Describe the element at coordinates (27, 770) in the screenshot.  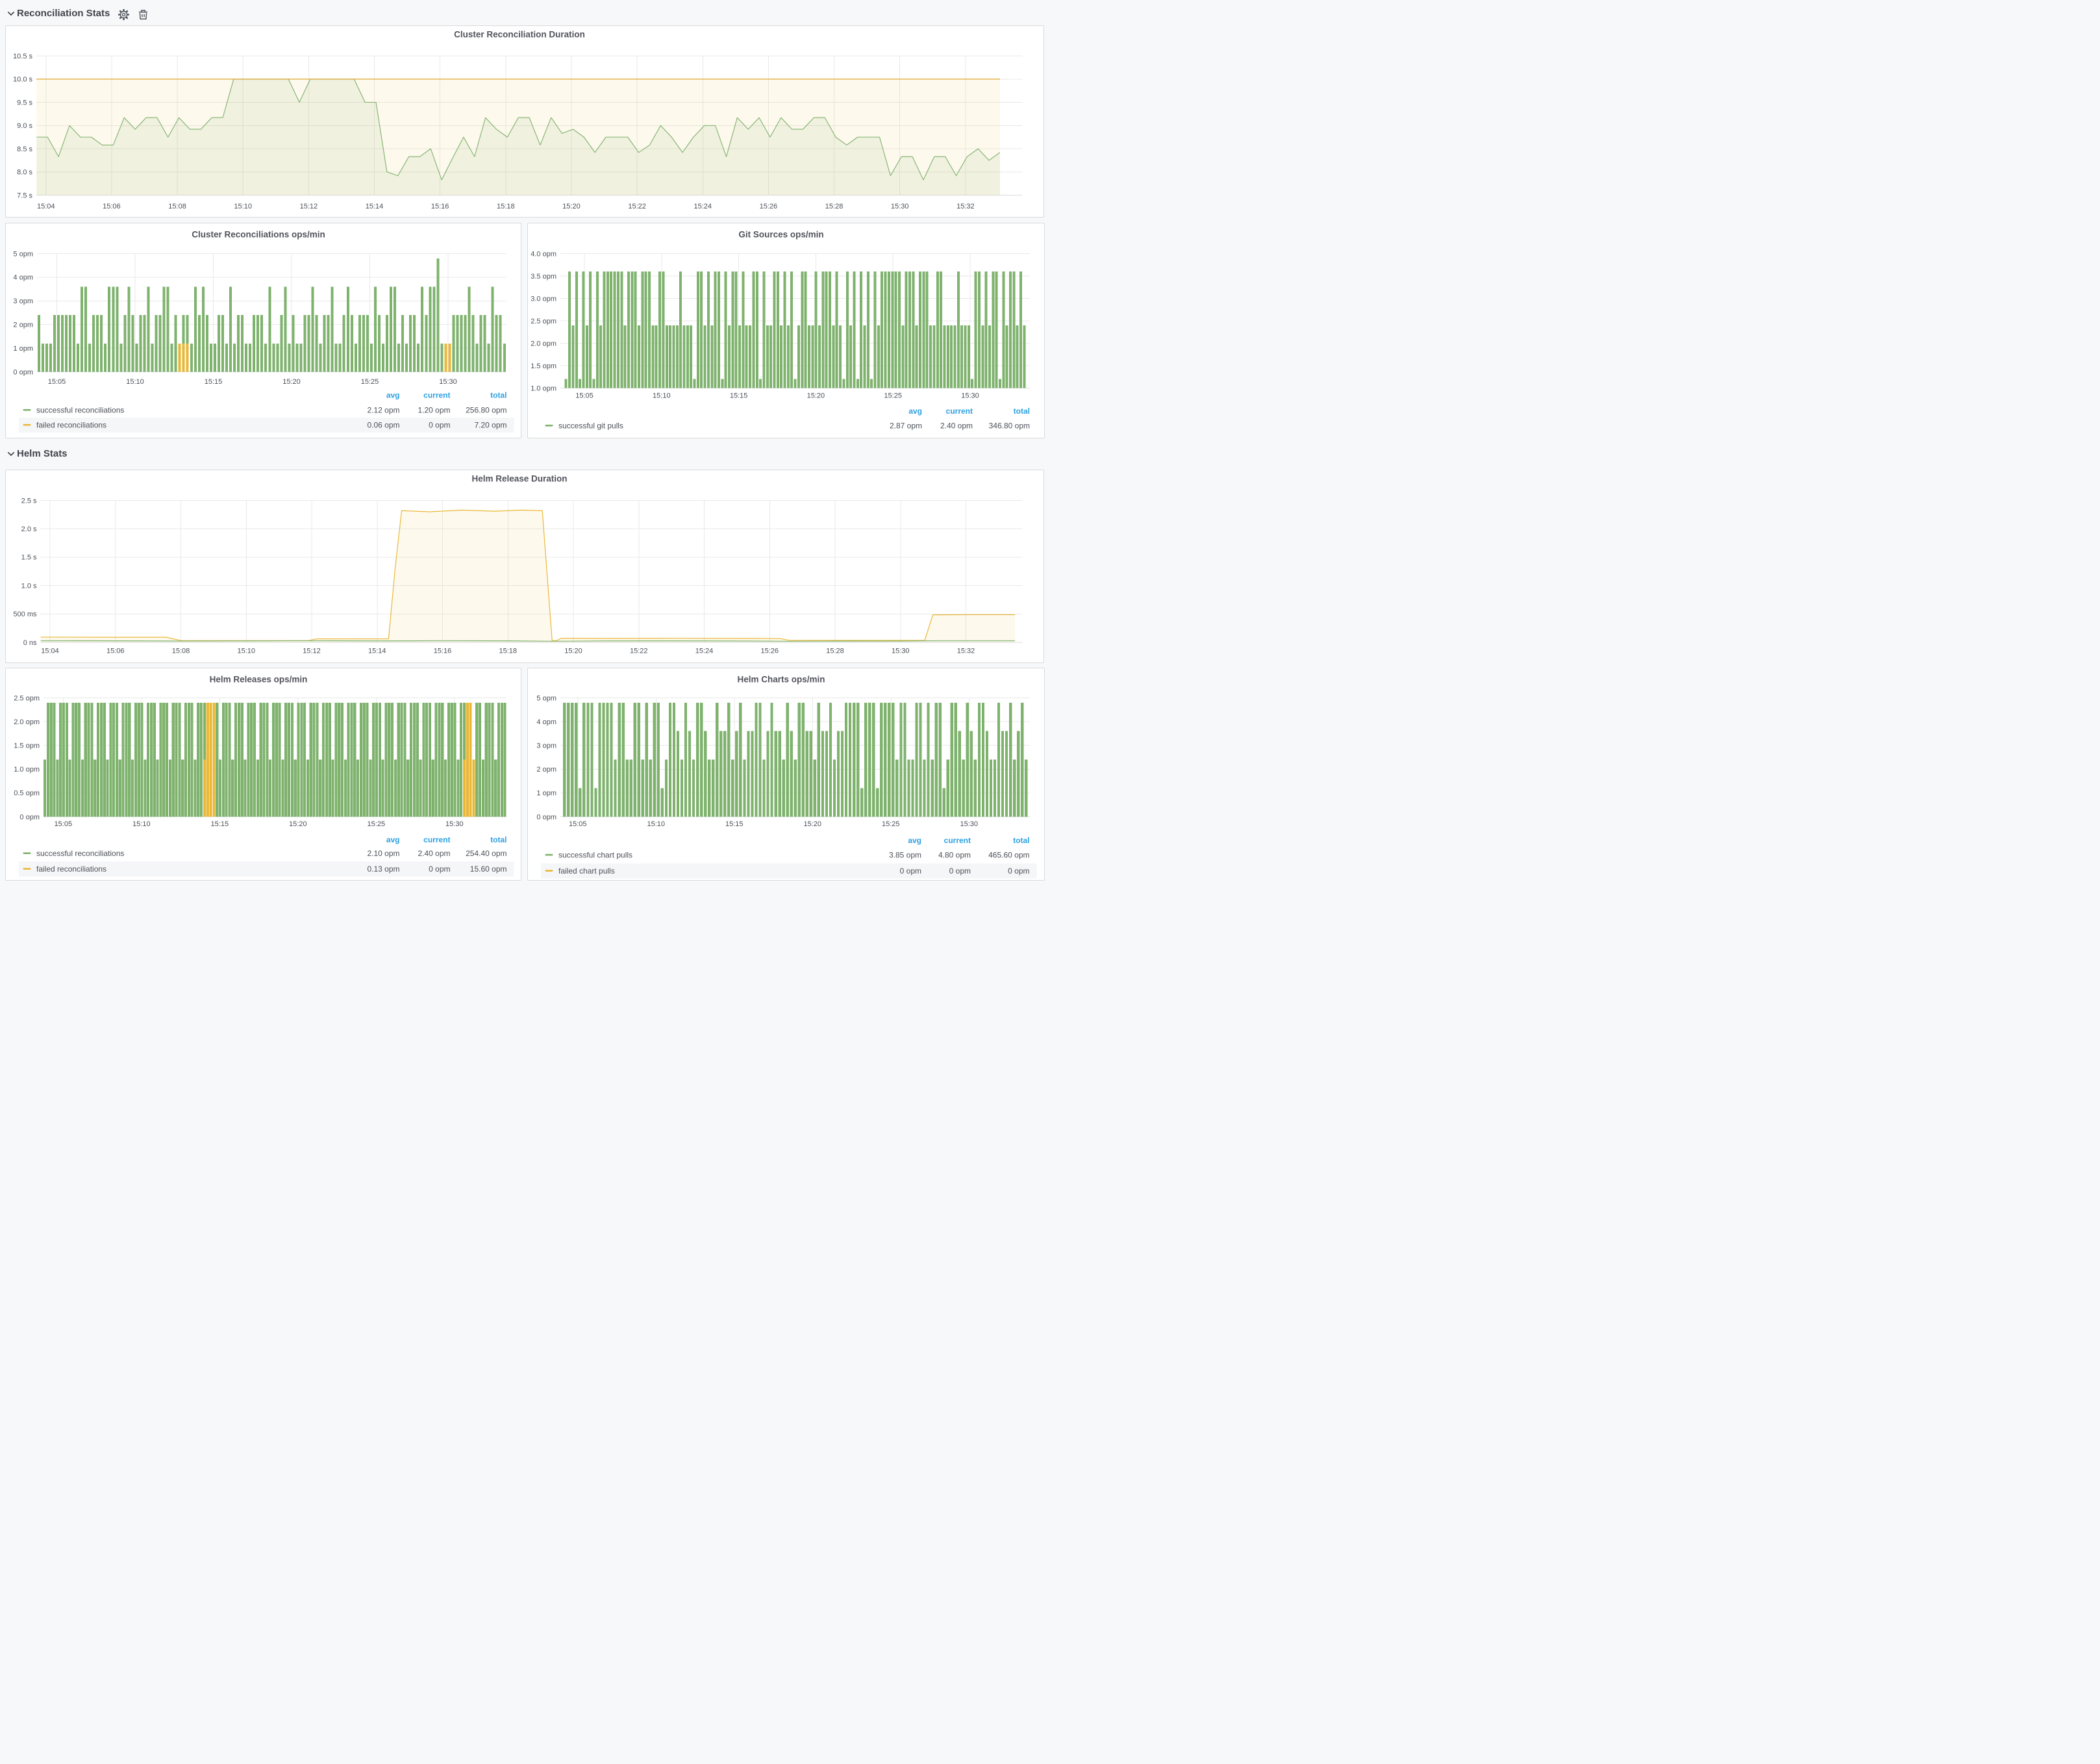
I see `svg-text: 1.0 opm` at that location.